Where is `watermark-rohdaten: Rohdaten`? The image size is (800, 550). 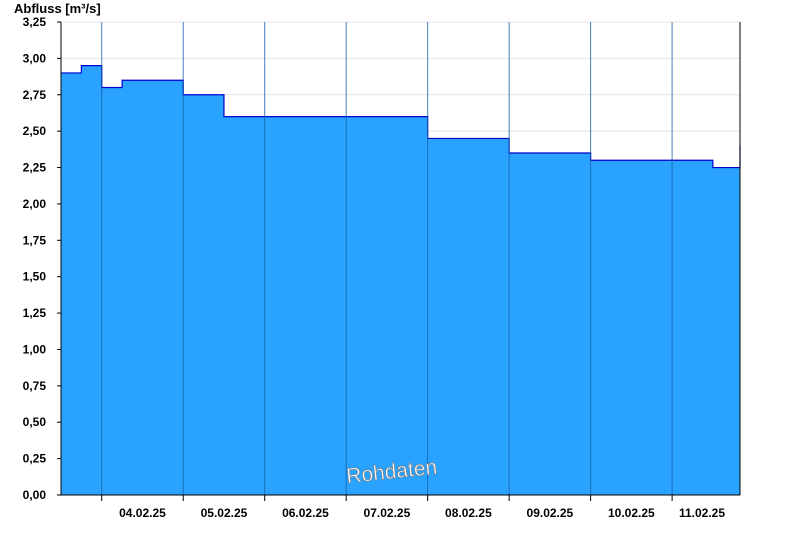 watermark-rohdaten: Rohdaten is located at coordinates (391, 472).